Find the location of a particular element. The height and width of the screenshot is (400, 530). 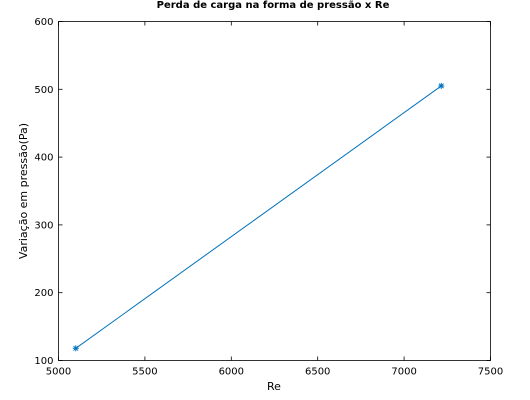

x-axis-label: Re is located at coordinates (274, 386).